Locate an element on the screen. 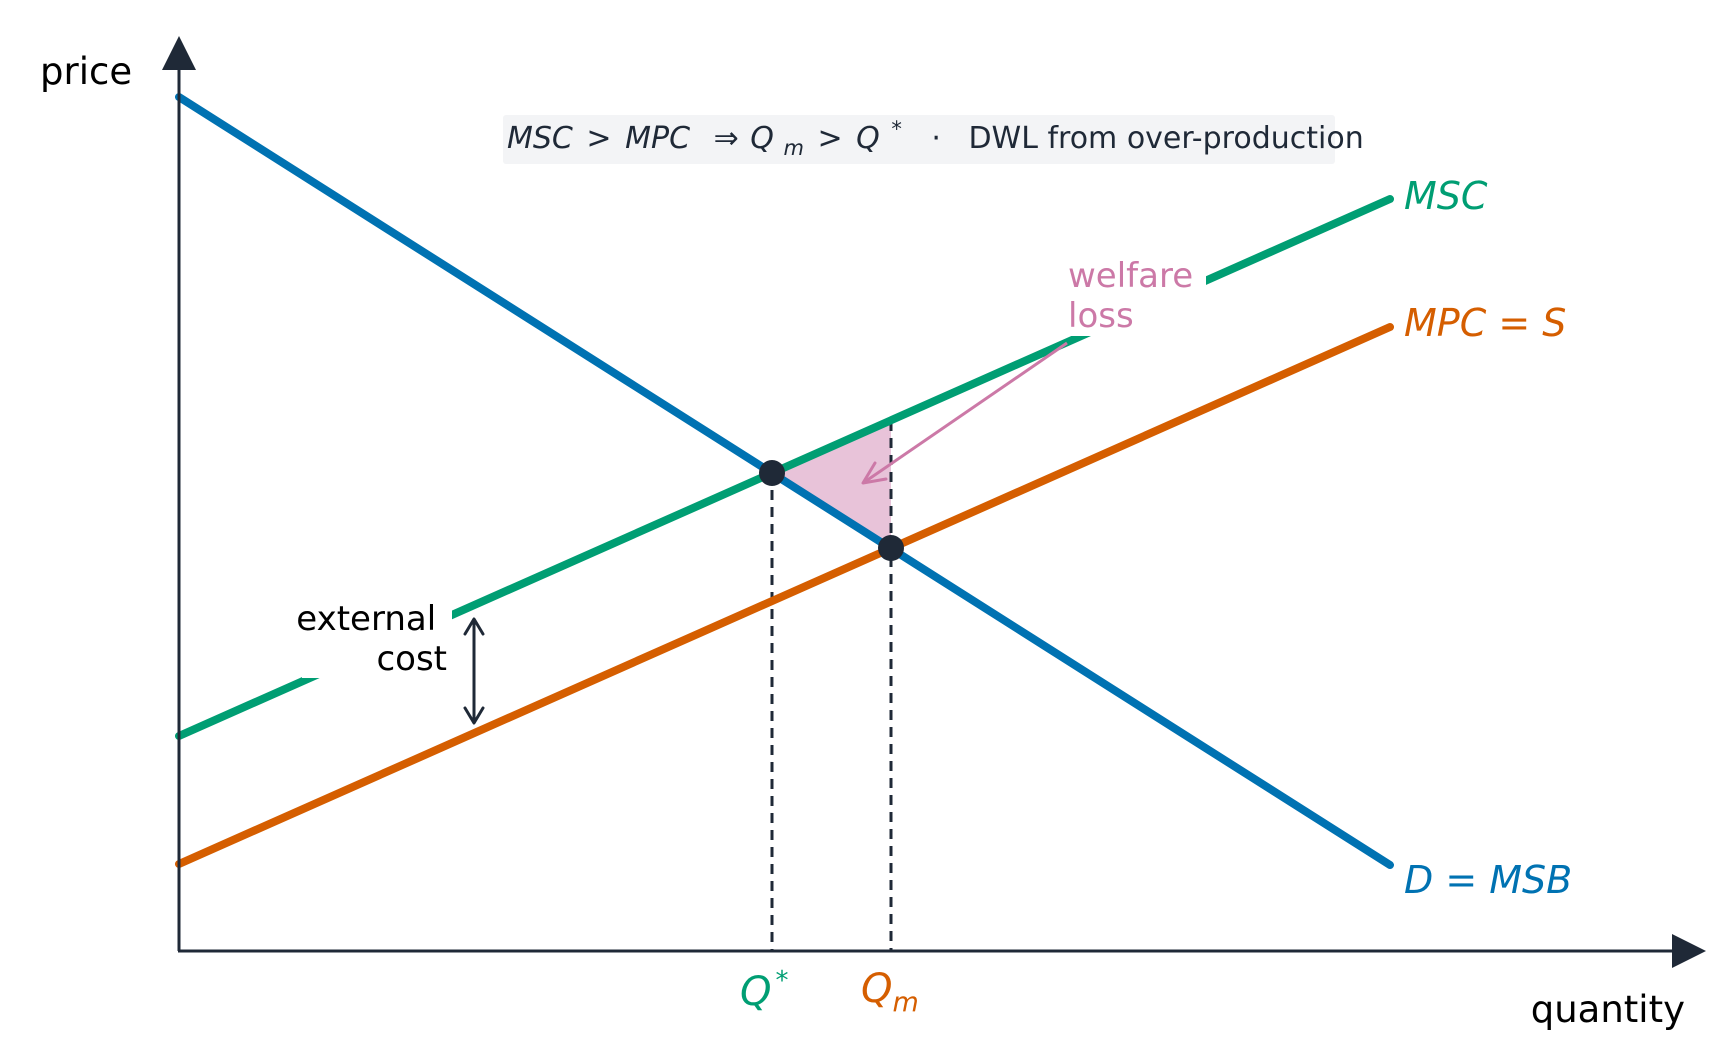  welfare-loss-label: welfare loss is located at coordinates (1136, 296).